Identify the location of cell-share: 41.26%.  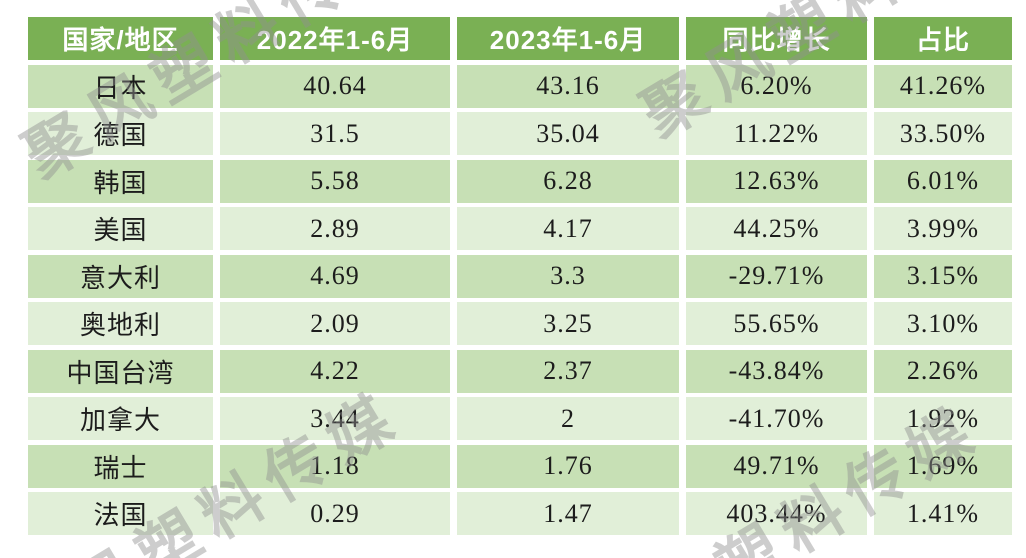
(943, 86).